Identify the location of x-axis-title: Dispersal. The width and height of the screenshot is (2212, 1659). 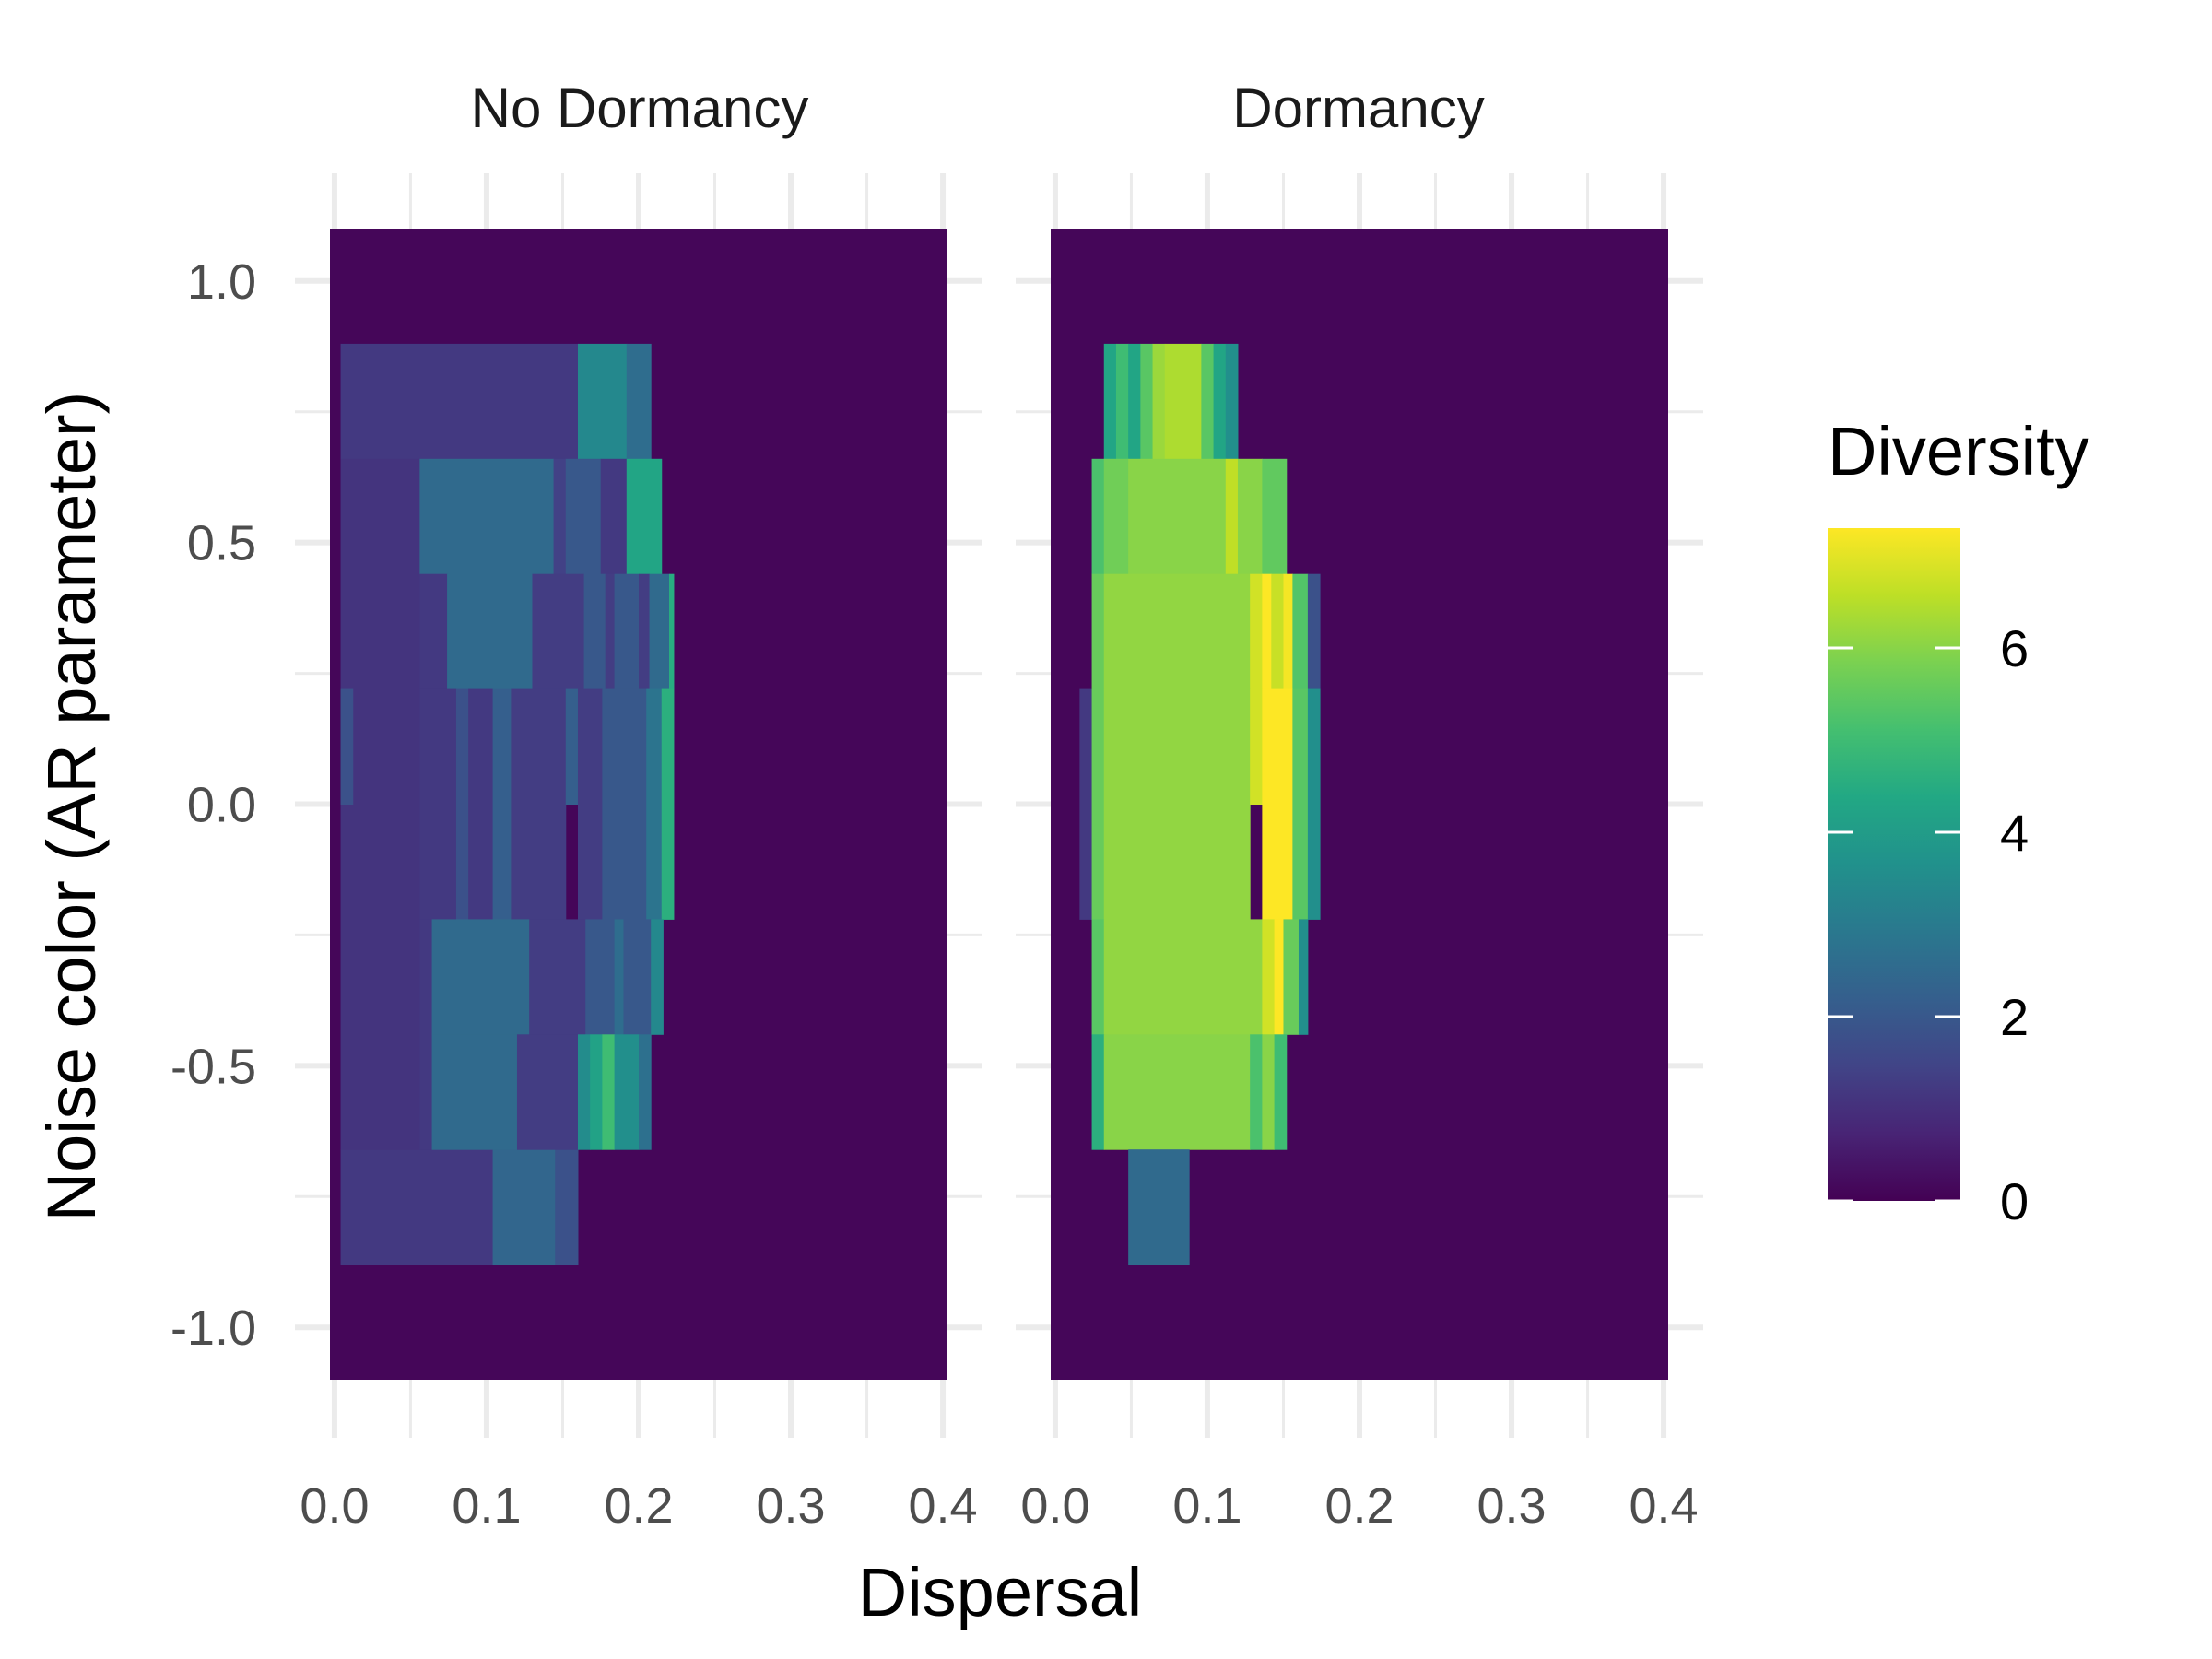
(1000, 1592).